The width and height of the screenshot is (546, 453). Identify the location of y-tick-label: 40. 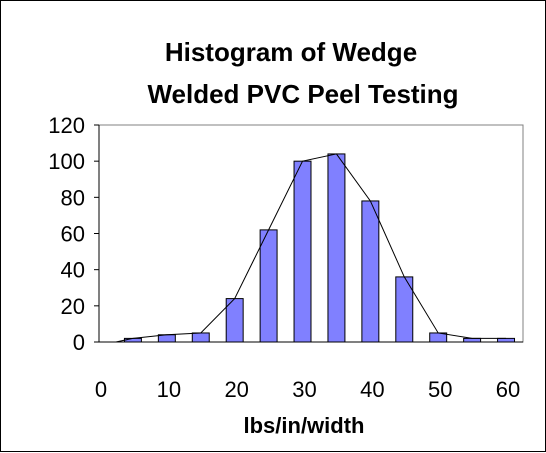
(73, 270).